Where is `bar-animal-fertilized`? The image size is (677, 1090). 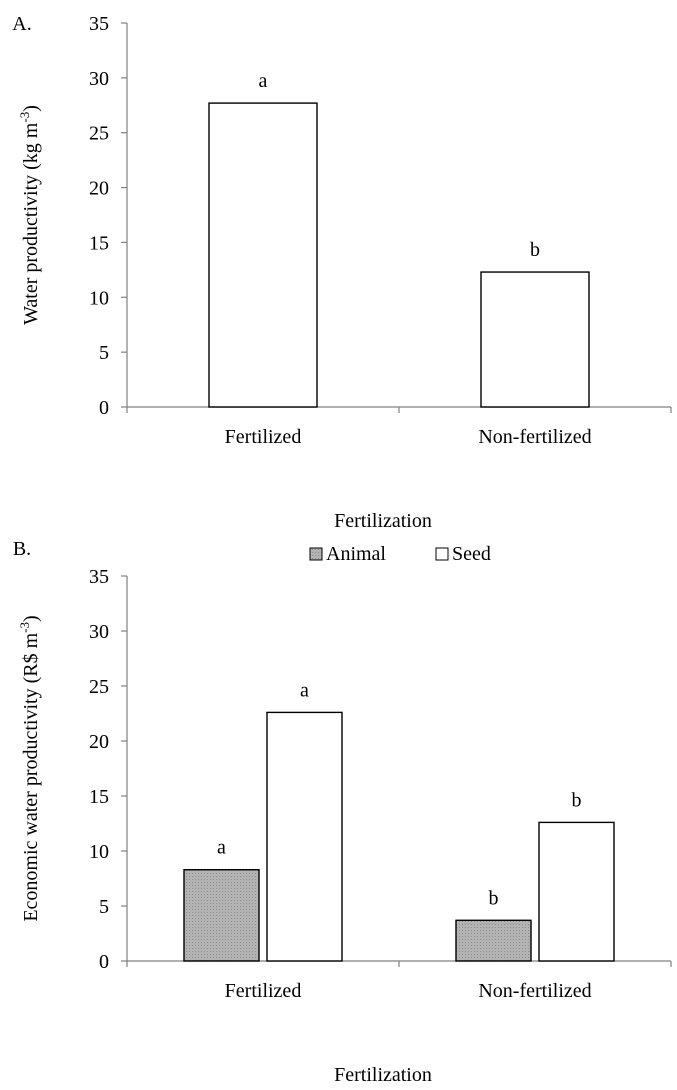
bar-animal-fertilized is located at coordinates (221, 915).